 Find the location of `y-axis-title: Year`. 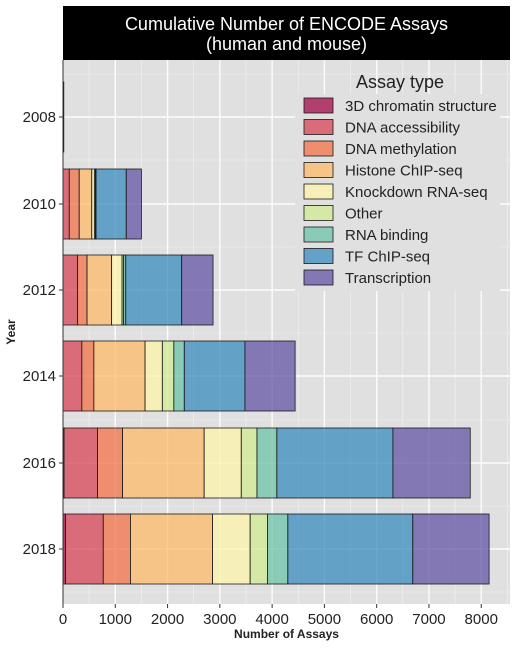

y-axis-title: Year is located at coordinates (11, 332).